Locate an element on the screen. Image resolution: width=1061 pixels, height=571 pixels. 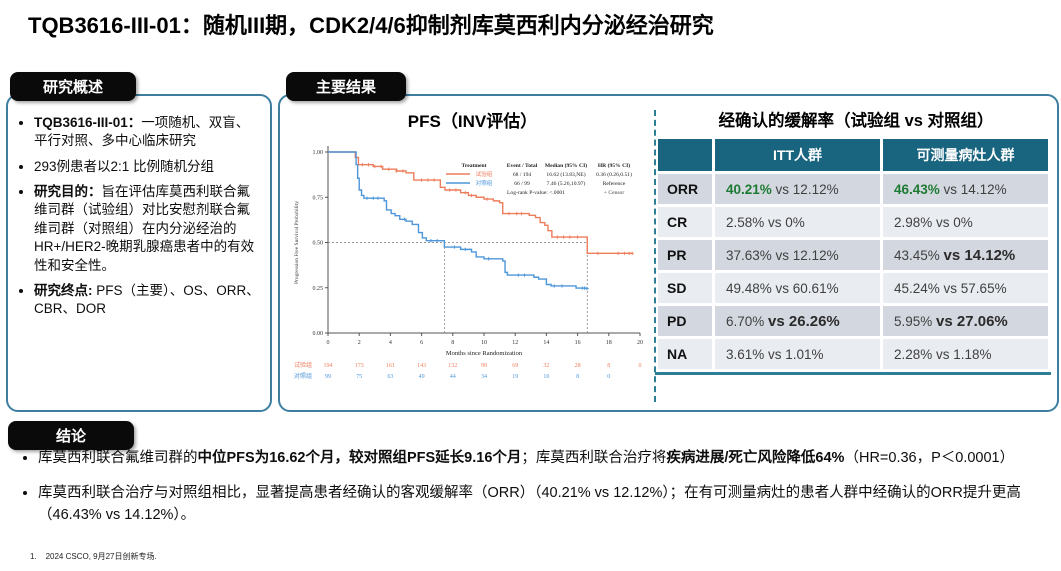
response-table-row: CR 2.58% vs 0% 2.98% vs 0% is located at coordinates (853, 222).